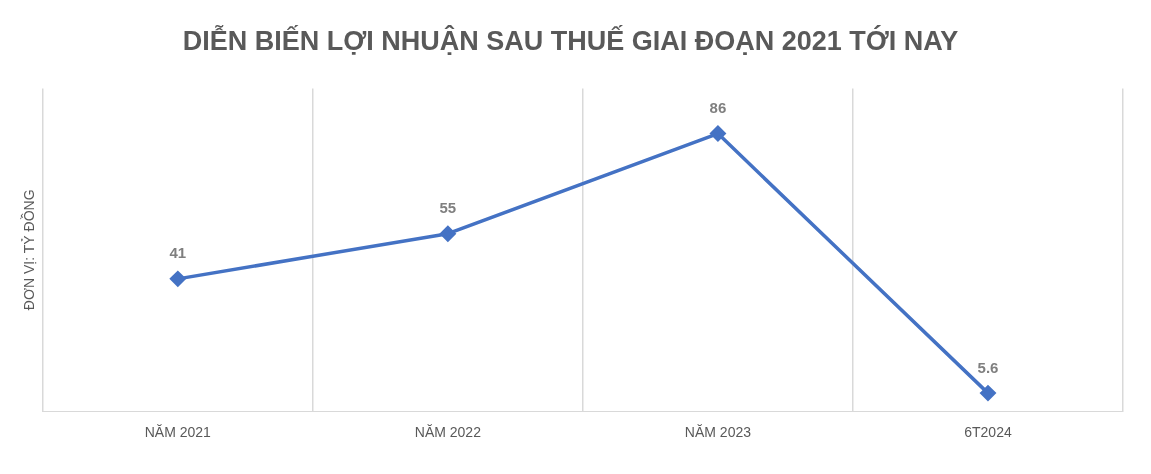 Image resolution: width=1151 pixels, height=474 pixels. I want to click on chart-title: DIỄN BIẾN LỢI NHUẬN SAU THUẾ GIAI ĐOẠN 2021 TỚI NAY, so click(570, 40).